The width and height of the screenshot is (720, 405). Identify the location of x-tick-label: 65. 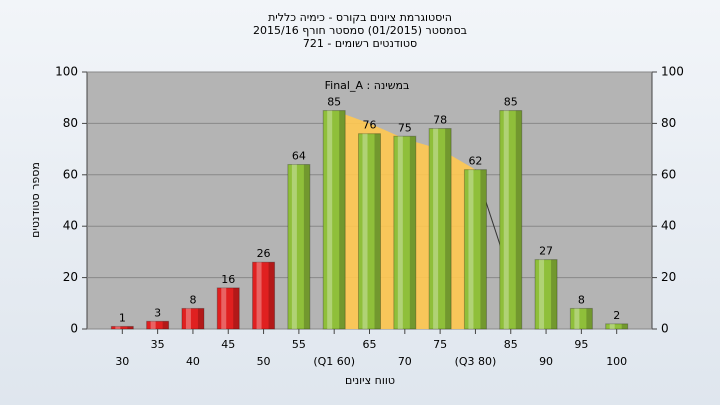
(370, 344).